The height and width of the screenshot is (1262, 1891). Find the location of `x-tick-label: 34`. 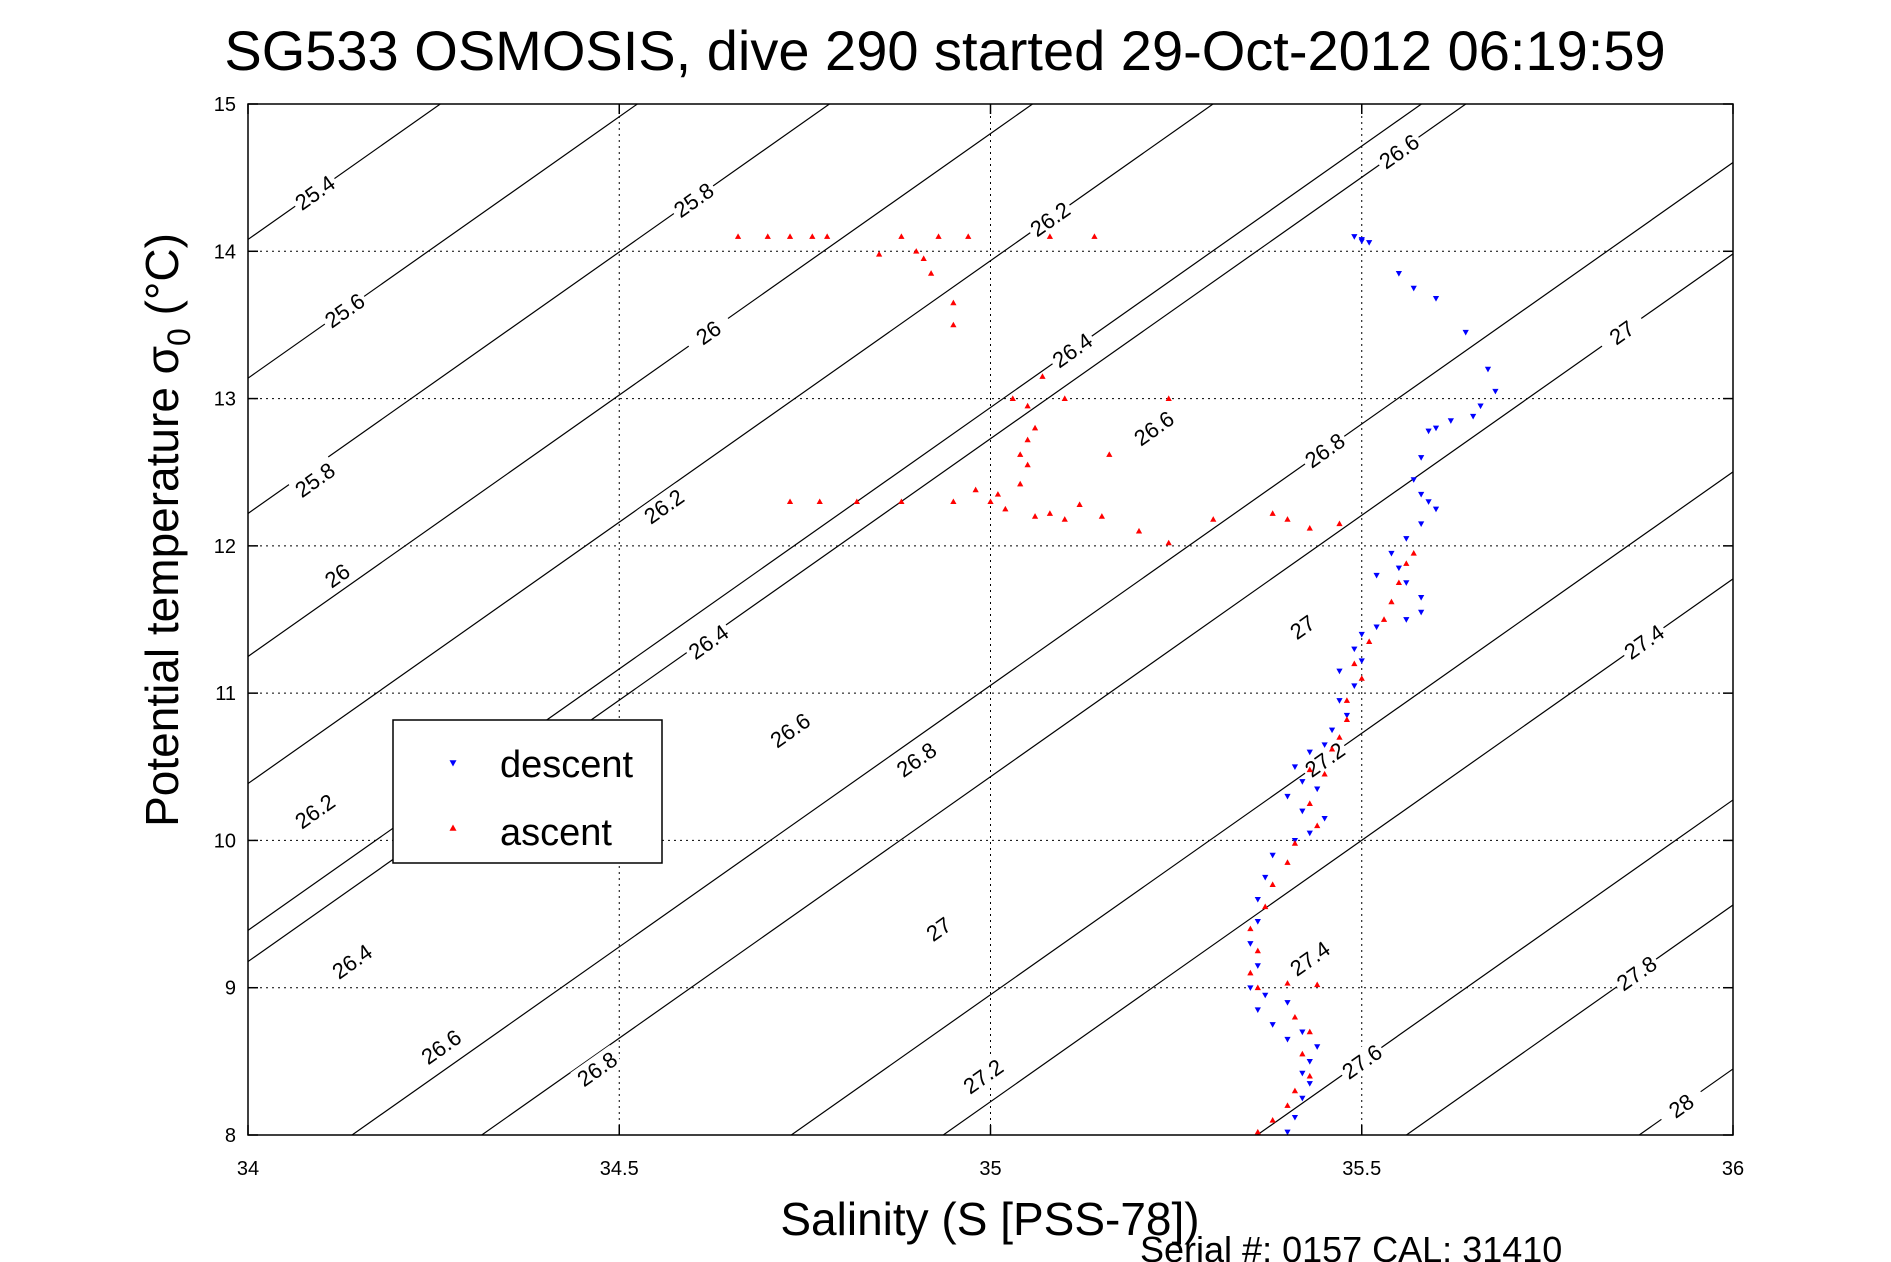

x-tick-label: 34 is located at coordinates (248, 1169).